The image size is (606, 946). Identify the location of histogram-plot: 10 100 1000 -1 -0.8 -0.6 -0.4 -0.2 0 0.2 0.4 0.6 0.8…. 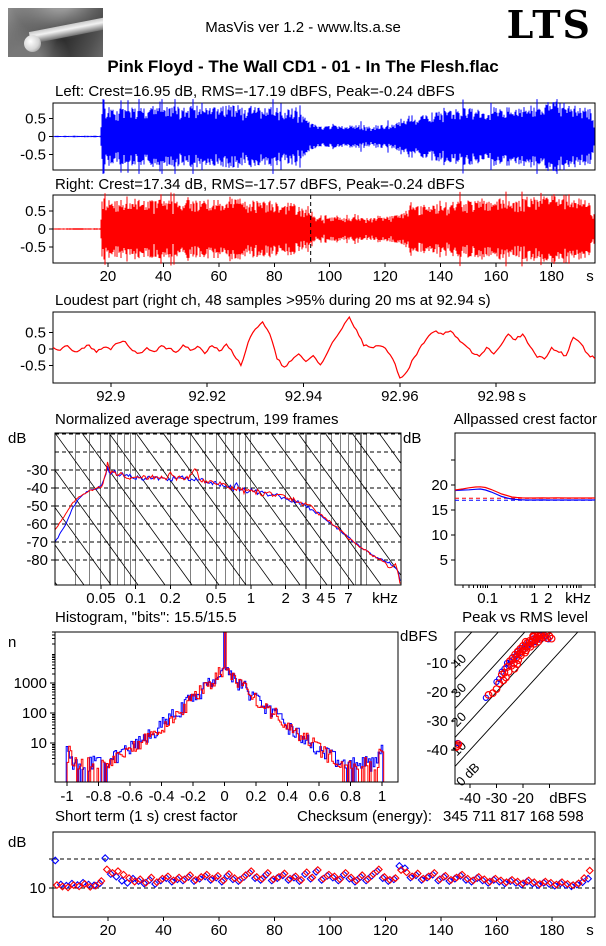
(206, 718).